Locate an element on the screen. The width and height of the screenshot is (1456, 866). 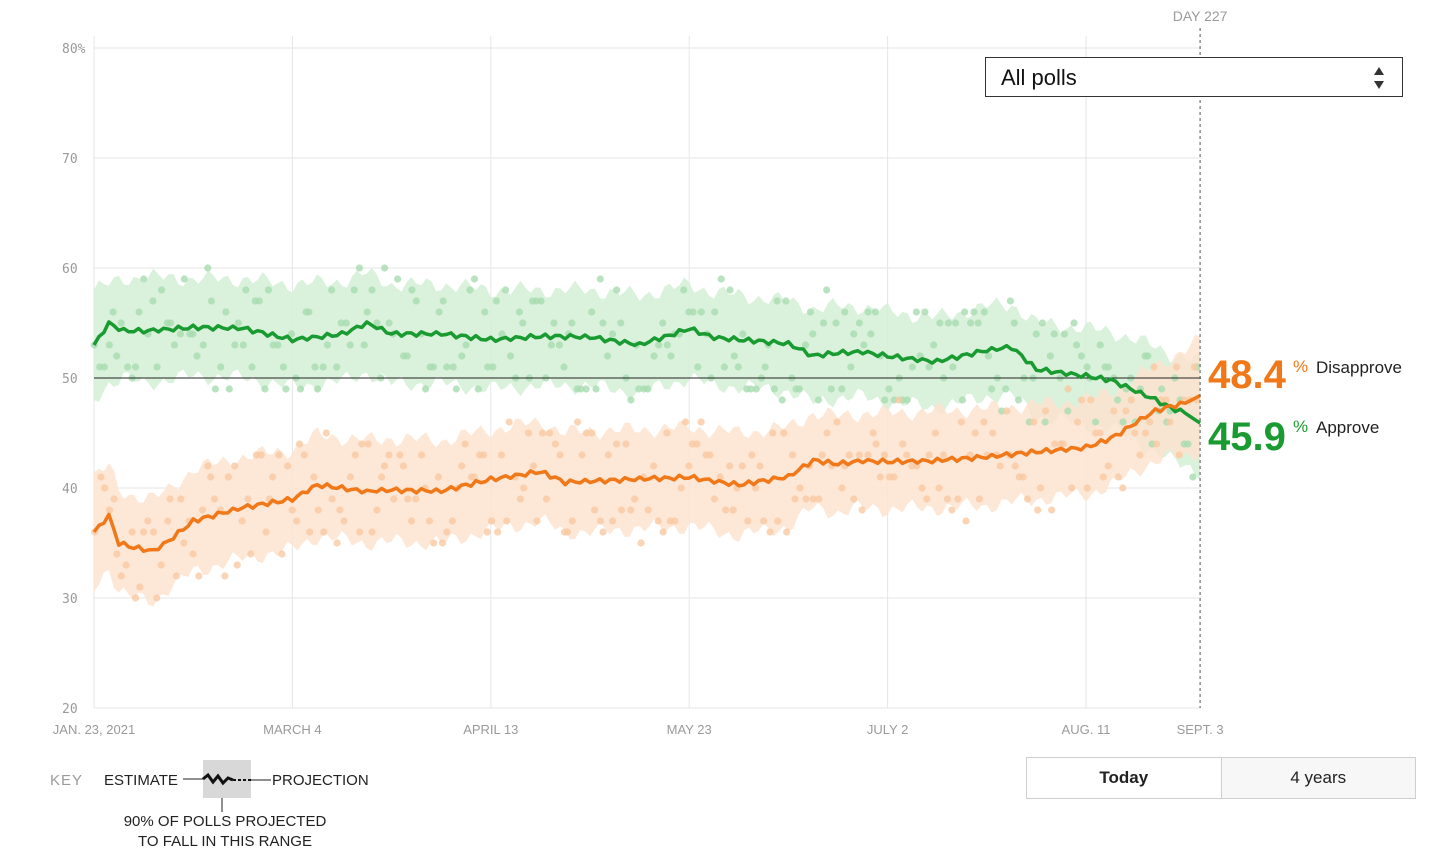
x-tick-label: APRIL 13 is located at coordinates (490, 729).